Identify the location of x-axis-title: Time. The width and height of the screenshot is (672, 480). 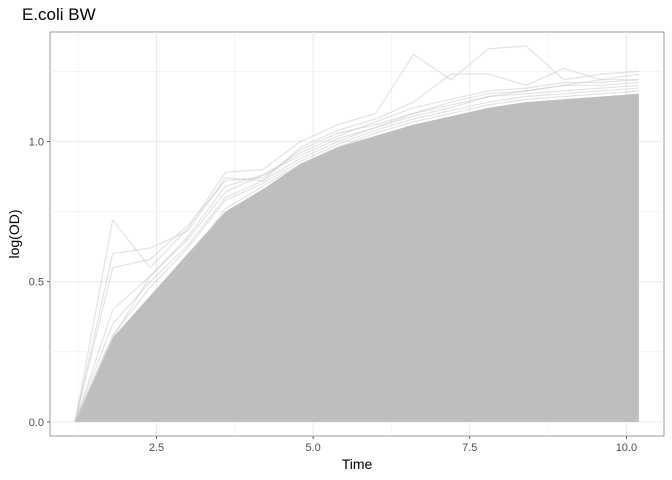
(357, 464).